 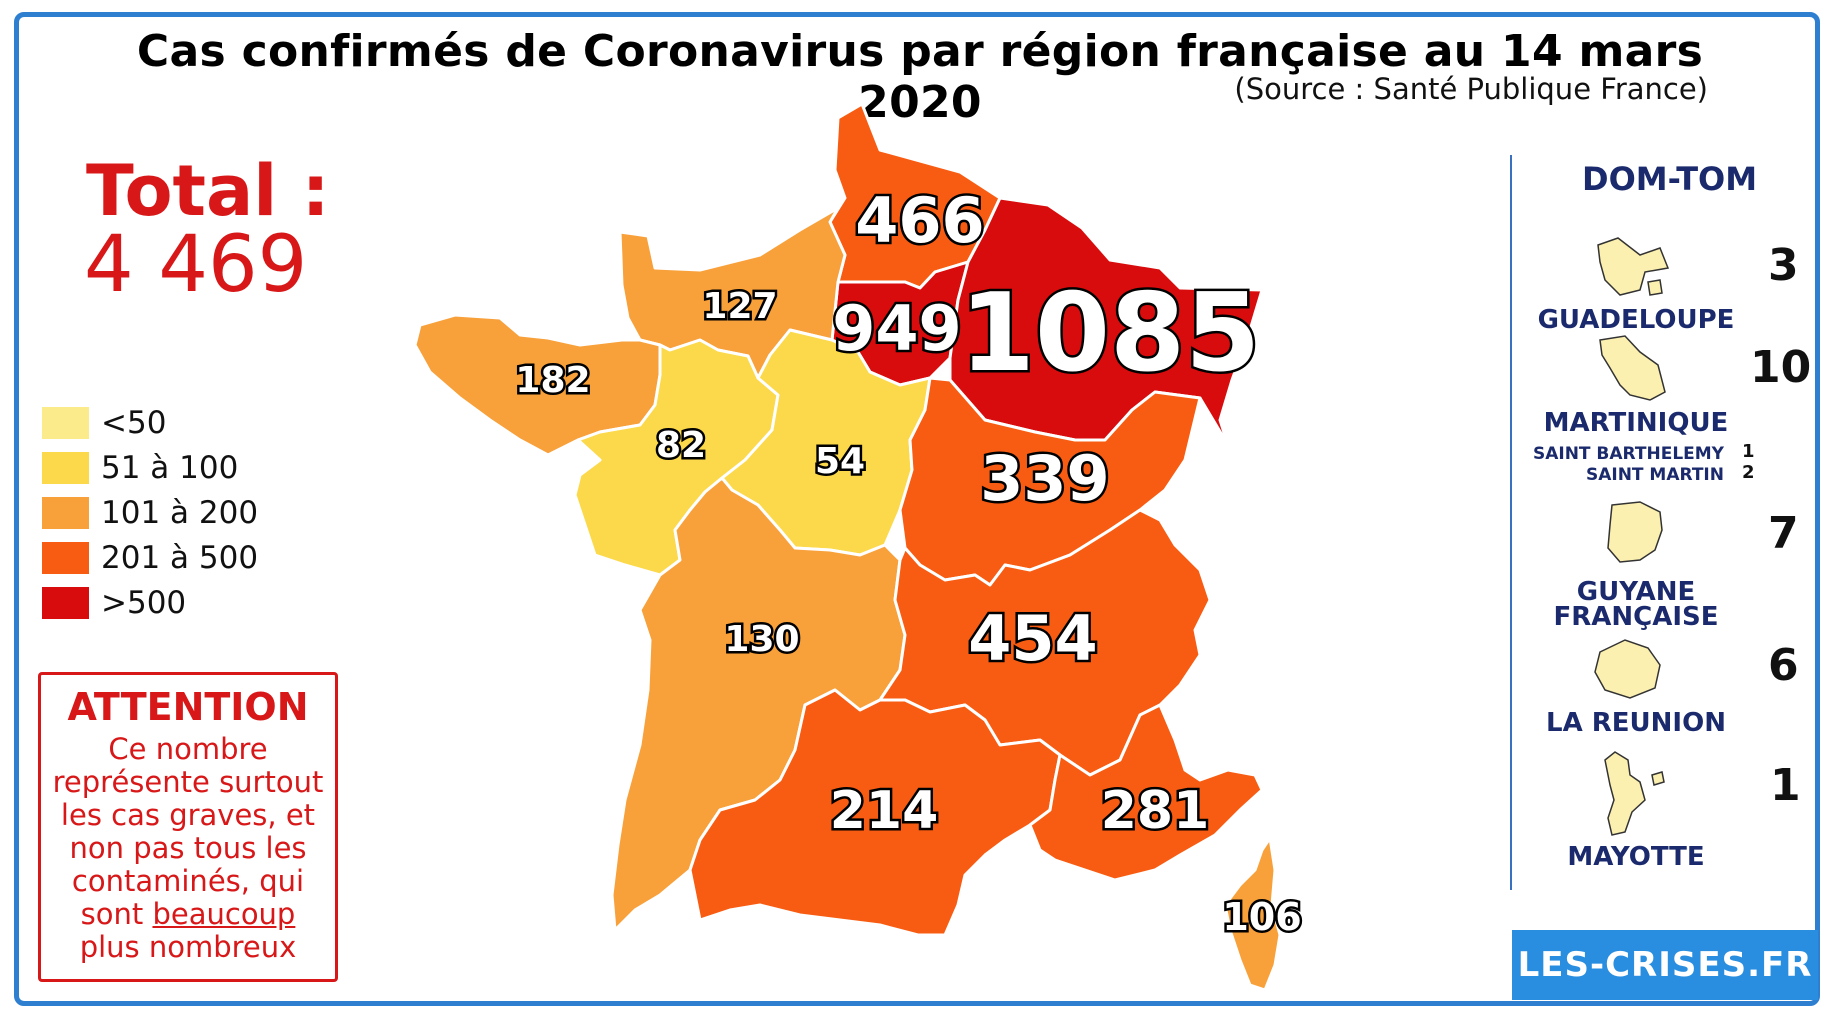 I want to click on legend: <50 51 à 100 101 à 200 201 à 500 >500, so click(x=150, y=512).